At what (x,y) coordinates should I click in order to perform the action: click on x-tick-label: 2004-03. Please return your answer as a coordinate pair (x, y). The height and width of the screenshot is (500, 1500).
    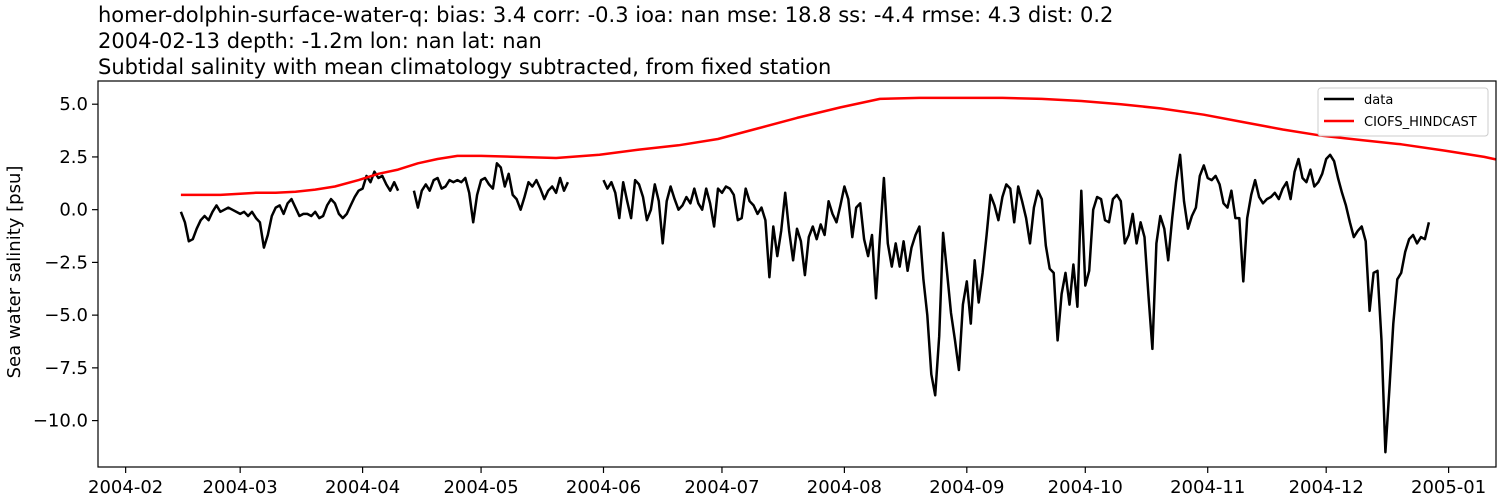
    Looking at the image, I should click on (240, 487).